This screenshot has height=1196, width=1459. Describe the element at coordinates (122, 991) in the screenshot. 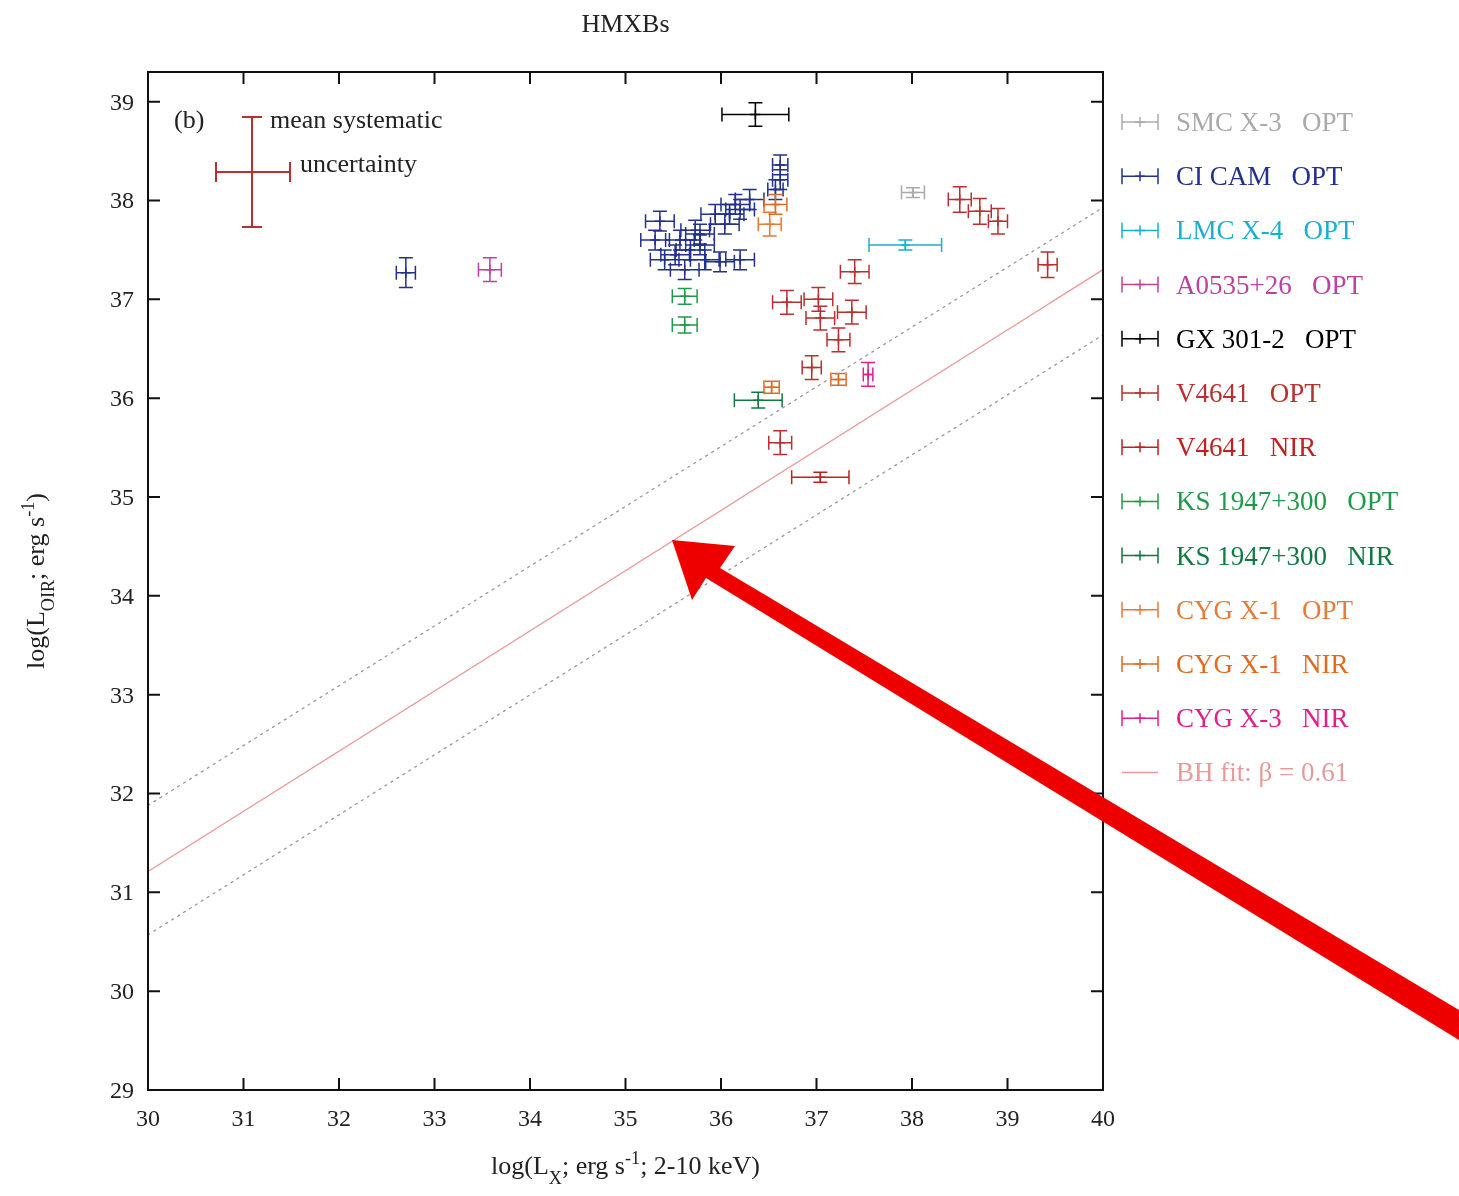

I see `y-tick-label: 30` at that location.